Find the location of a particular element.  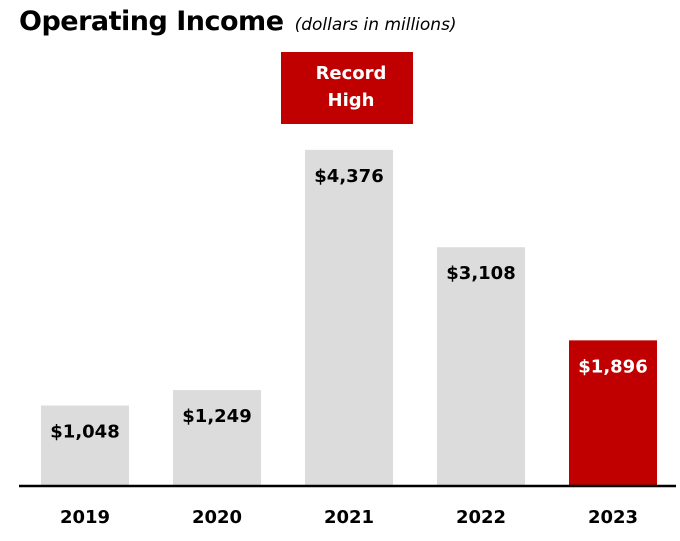

bar-group-2019: $1,048 2019 is located at coordinates (85, 466).